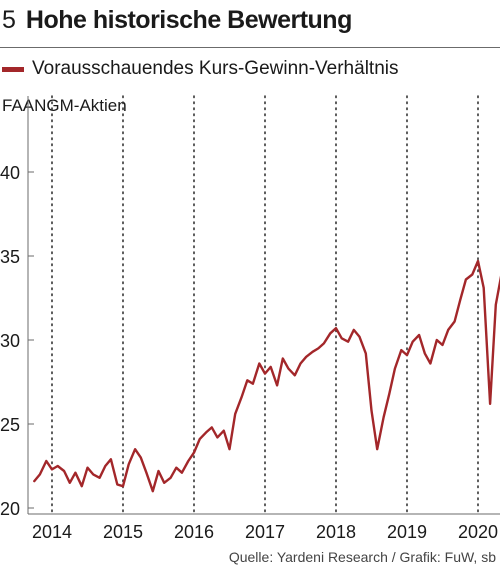 The height and width of the screenshot is (570, 500). I want to click on x-tick-label: 2016, so click(194, 532).